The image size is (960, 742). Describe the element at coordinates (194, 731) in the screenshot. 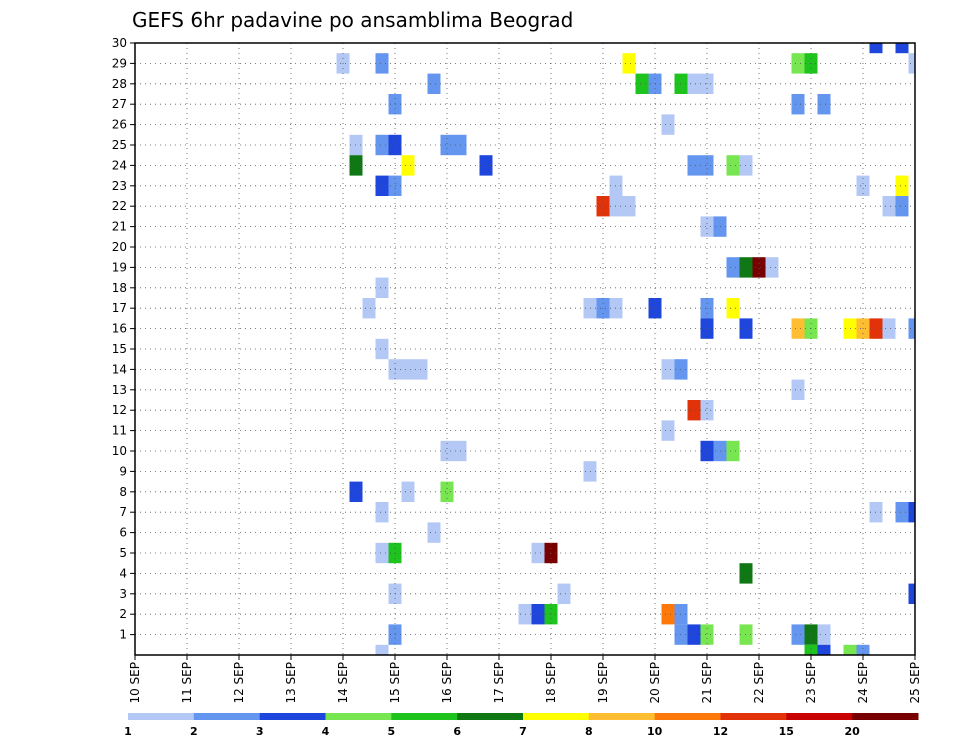

I see `legend-label-1: 2` at that location.